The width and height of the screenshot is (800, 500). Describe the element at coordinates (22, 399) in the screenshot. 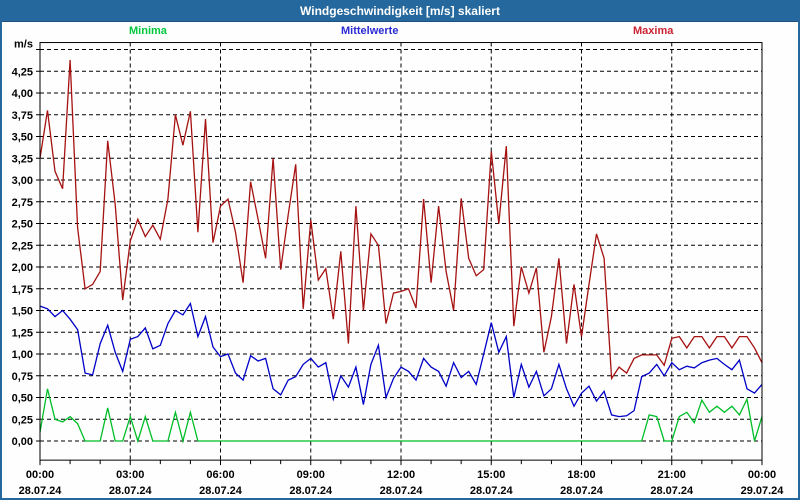

I see `y-tick-label: 0,50` at that location.